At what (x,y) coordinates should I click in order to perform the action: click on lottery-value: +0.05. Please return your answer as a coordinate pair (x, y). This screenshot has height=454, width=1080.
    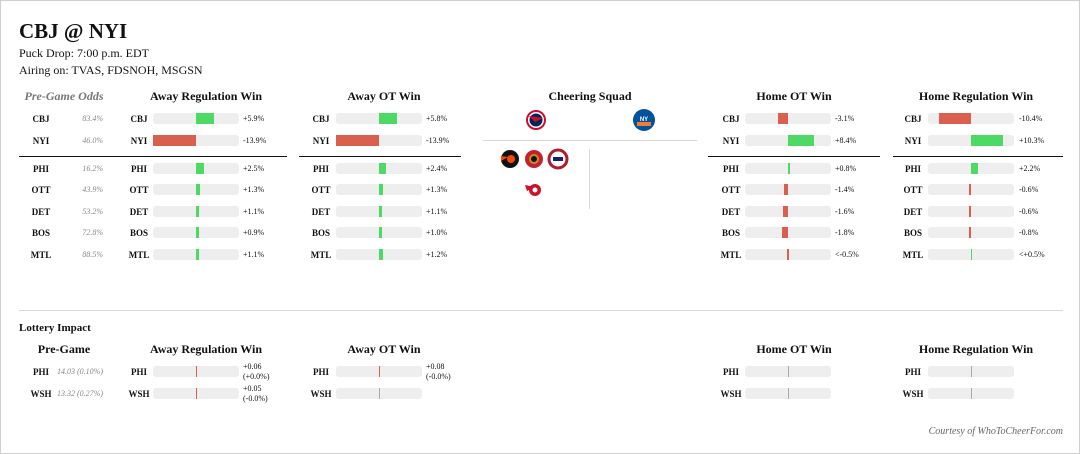
    Looking at the image, I should click on (252, 388).